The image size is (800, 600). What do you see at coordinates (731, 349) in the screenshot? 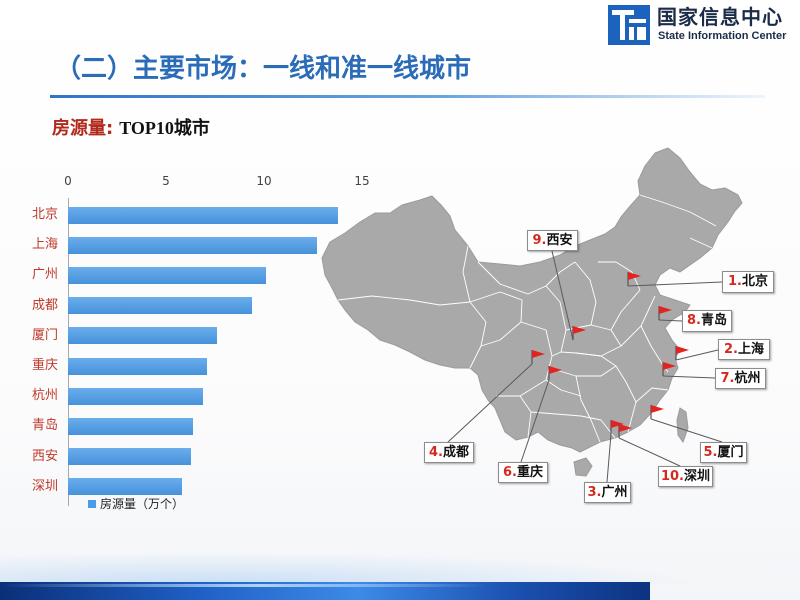
I see `map-label-rank: 2.` at bounding box center [731, 349].